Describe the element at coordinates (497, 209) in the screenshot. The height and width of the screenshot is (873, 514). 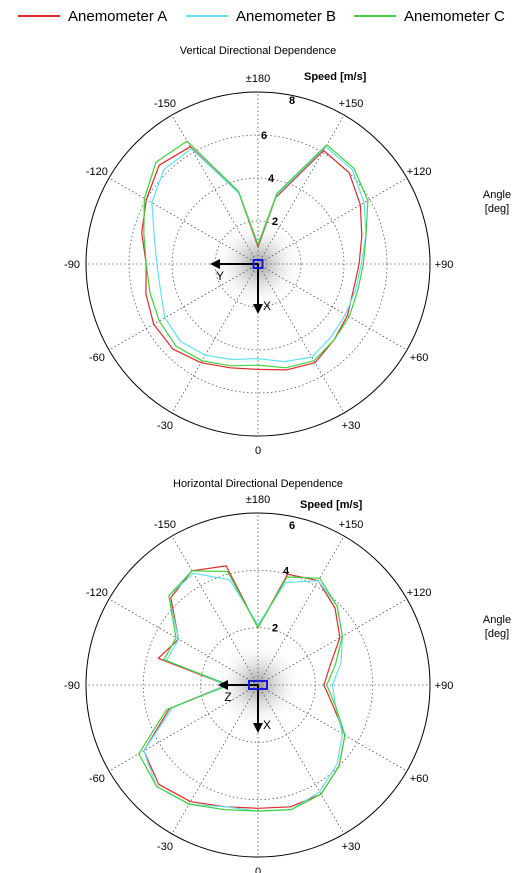
I see `vertical-angular-axis-label-2: [deg]` at that location.